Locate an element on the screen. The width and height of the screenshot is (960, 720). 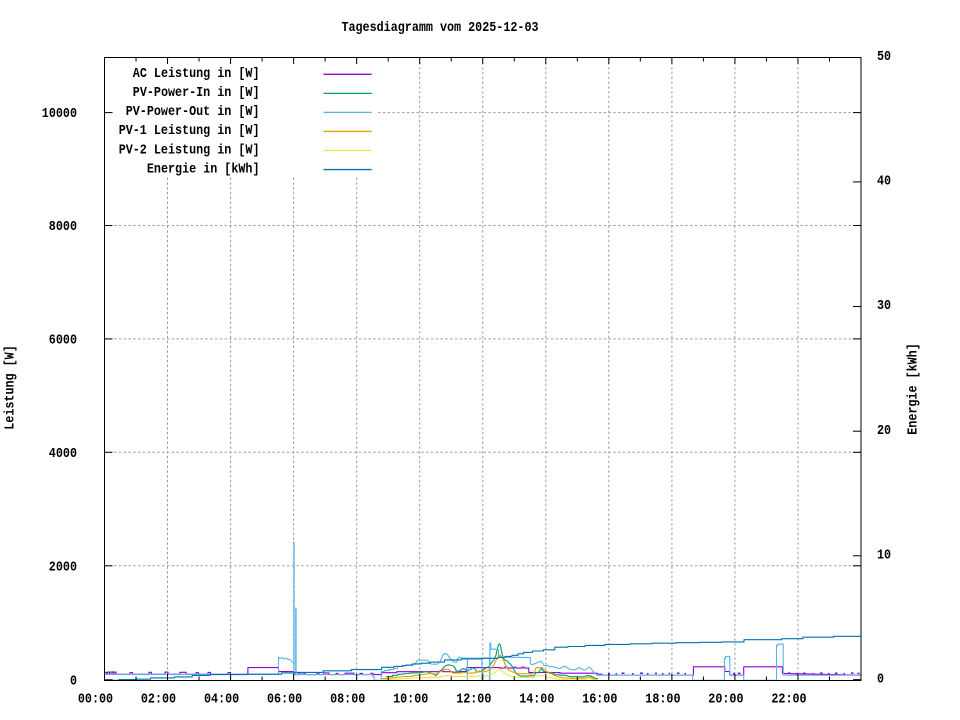
svg-text: 4000 is located at coordinates (63, 454).